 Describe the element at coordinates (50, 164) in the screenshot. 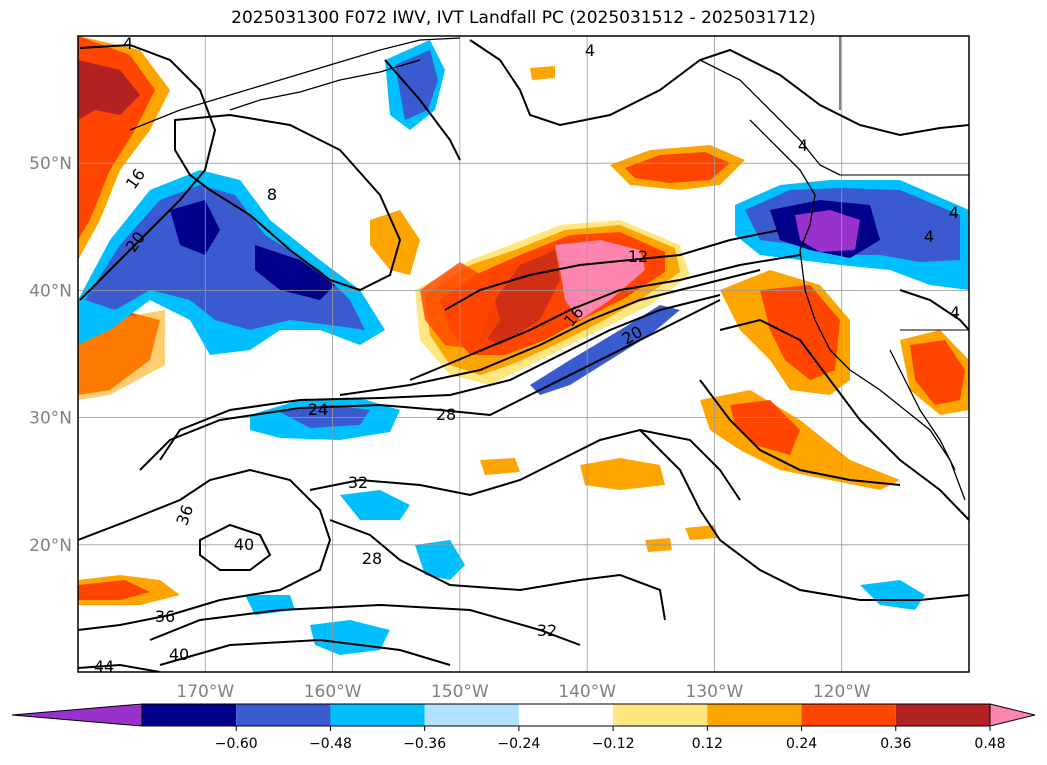

I see `lat-tick-label: 50°N` at that location.